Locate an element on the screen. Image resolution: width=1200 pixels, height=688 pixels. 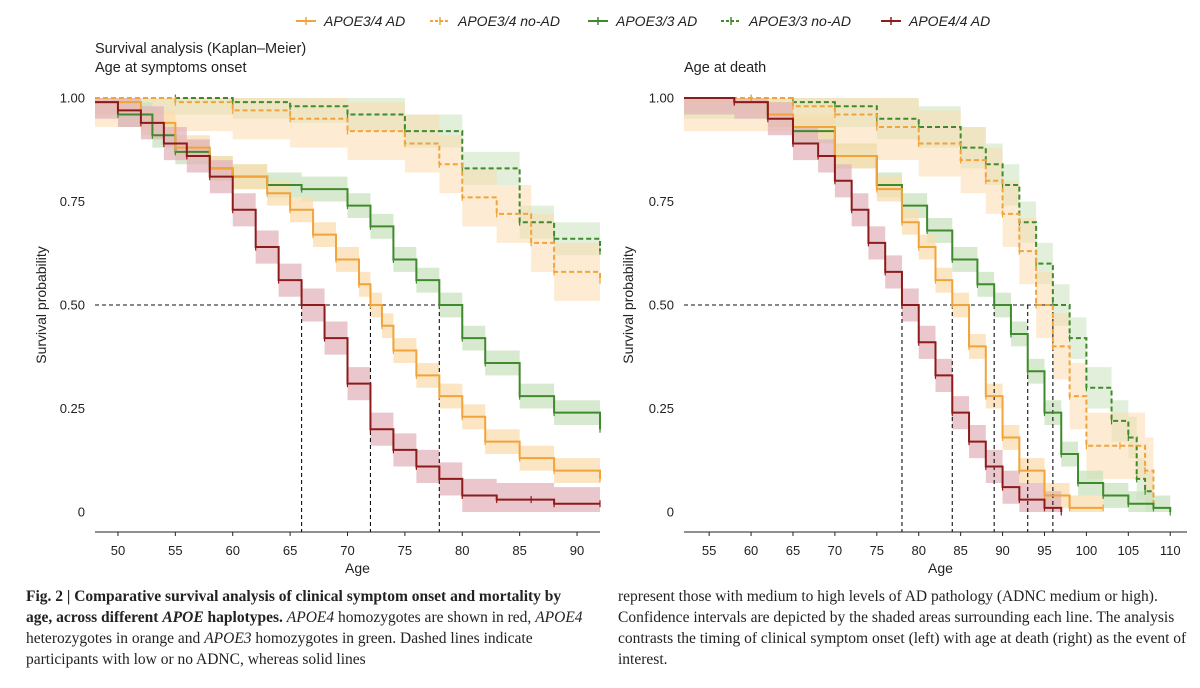
chart-subtitle: Age at death is located at coordinates (725, 68).